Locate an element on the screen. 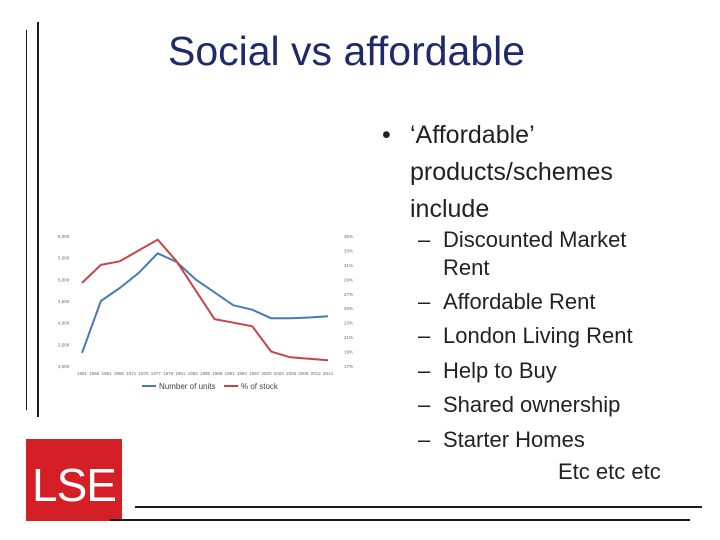 The width and height of the screenshot is (720, 540). x-axis-tick-label: 1983 is located at coordinates (193, 373).